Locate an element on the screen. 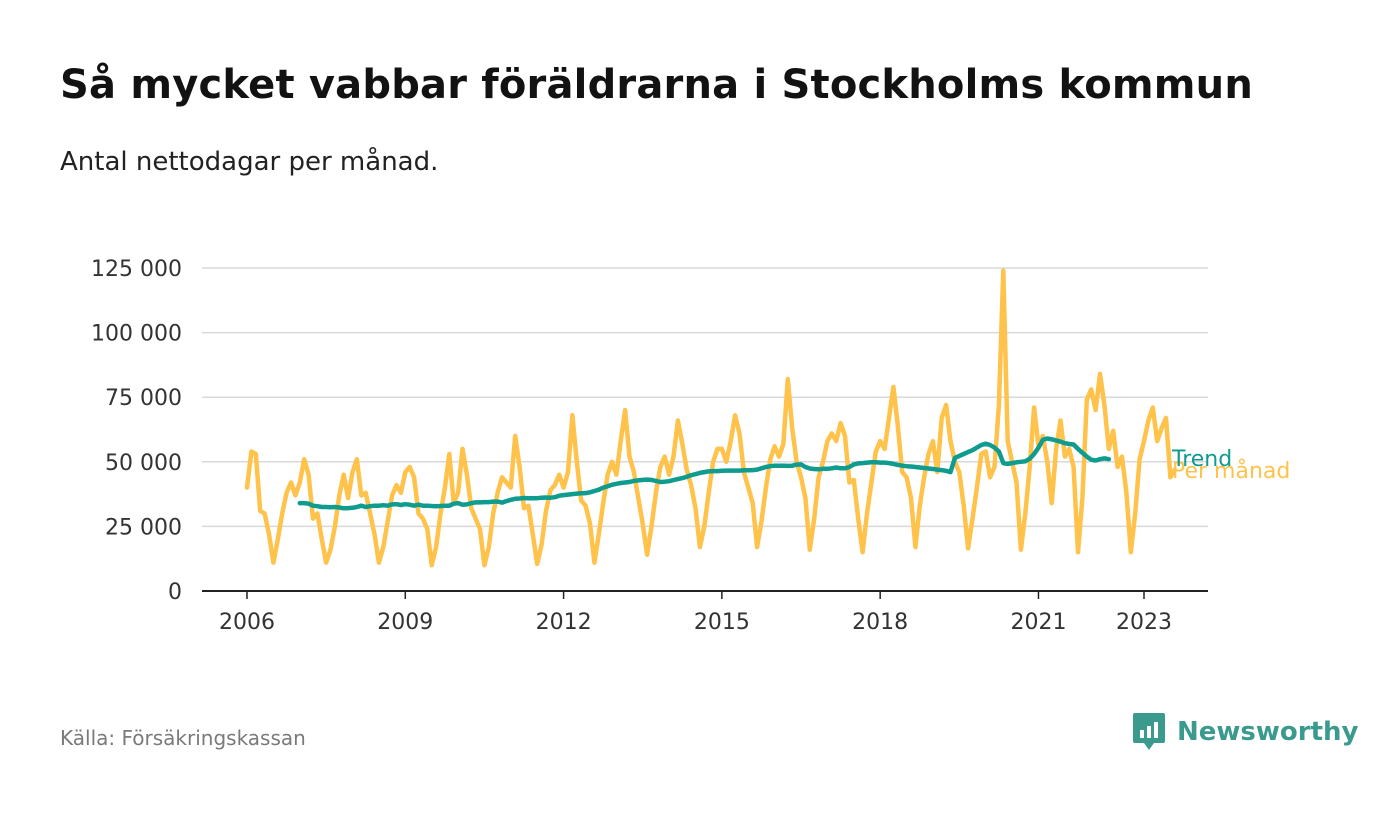 This screenshot has height=813, width=1400. y-tick-label: 25 000 is located at coordinates (143, 527).